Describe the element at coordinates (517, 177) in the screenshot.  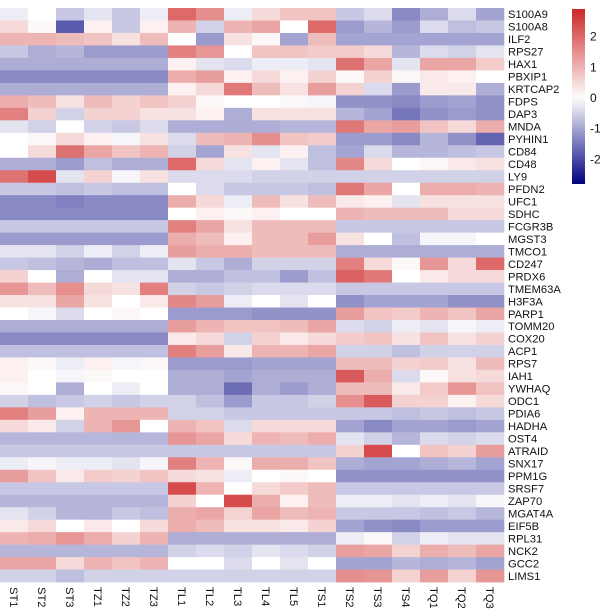
I see `row-label: LY9` at that location.